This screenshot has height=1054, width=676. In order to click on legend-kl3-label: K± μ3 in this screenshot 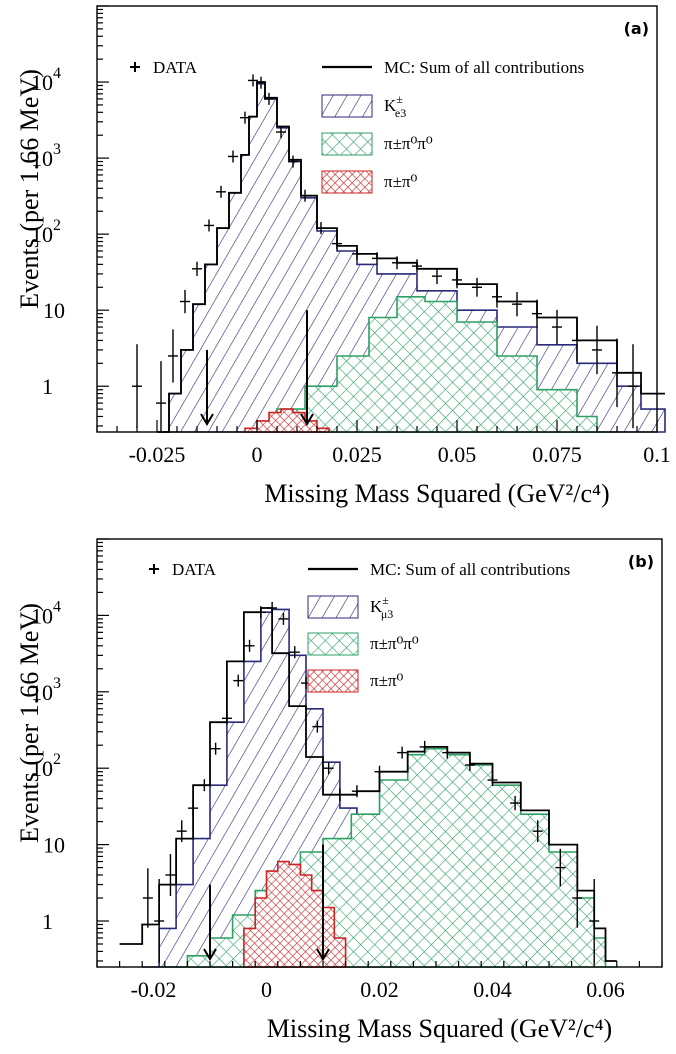, I will do `click(381, 607)`.